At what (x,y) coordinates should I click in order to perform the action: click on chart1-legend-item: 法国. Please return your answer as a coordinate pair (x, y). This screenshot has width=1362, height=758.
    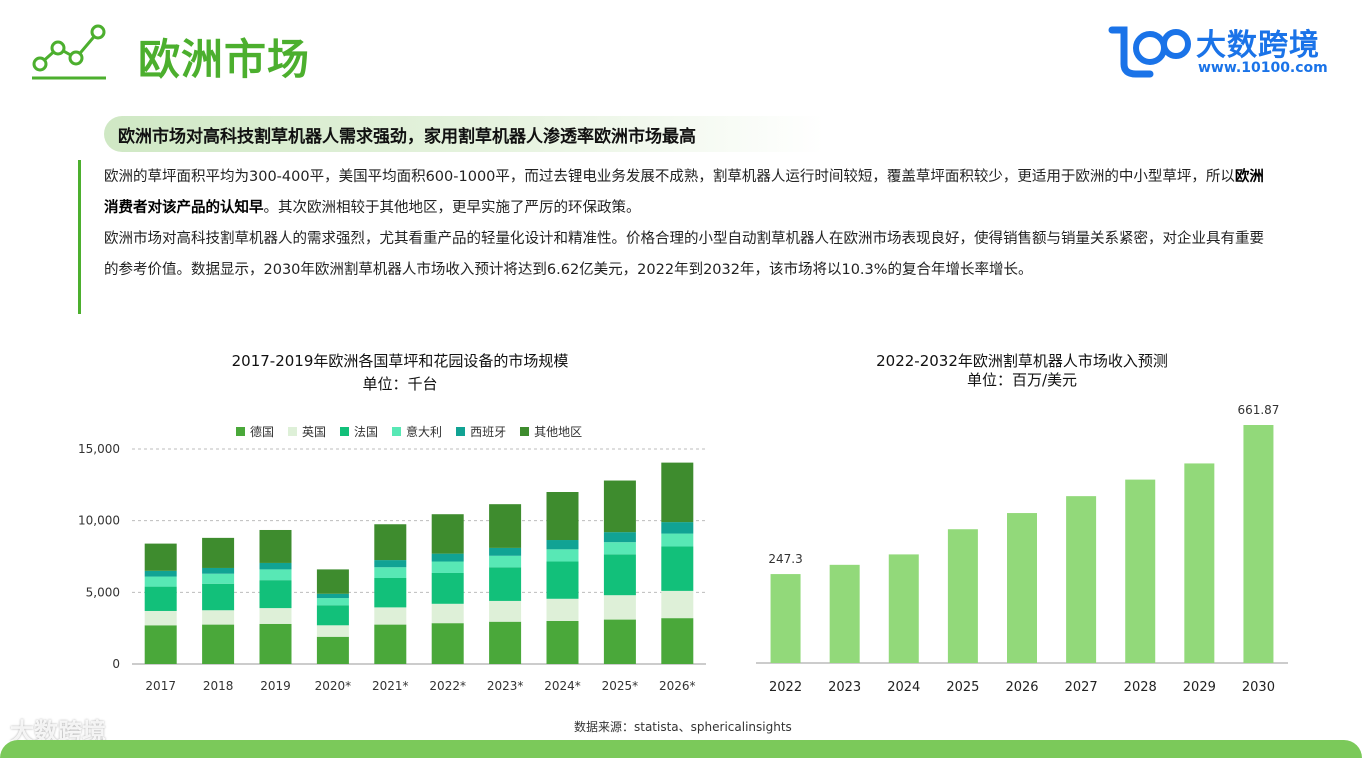
    Looking at the image, I should click on (359, 431).